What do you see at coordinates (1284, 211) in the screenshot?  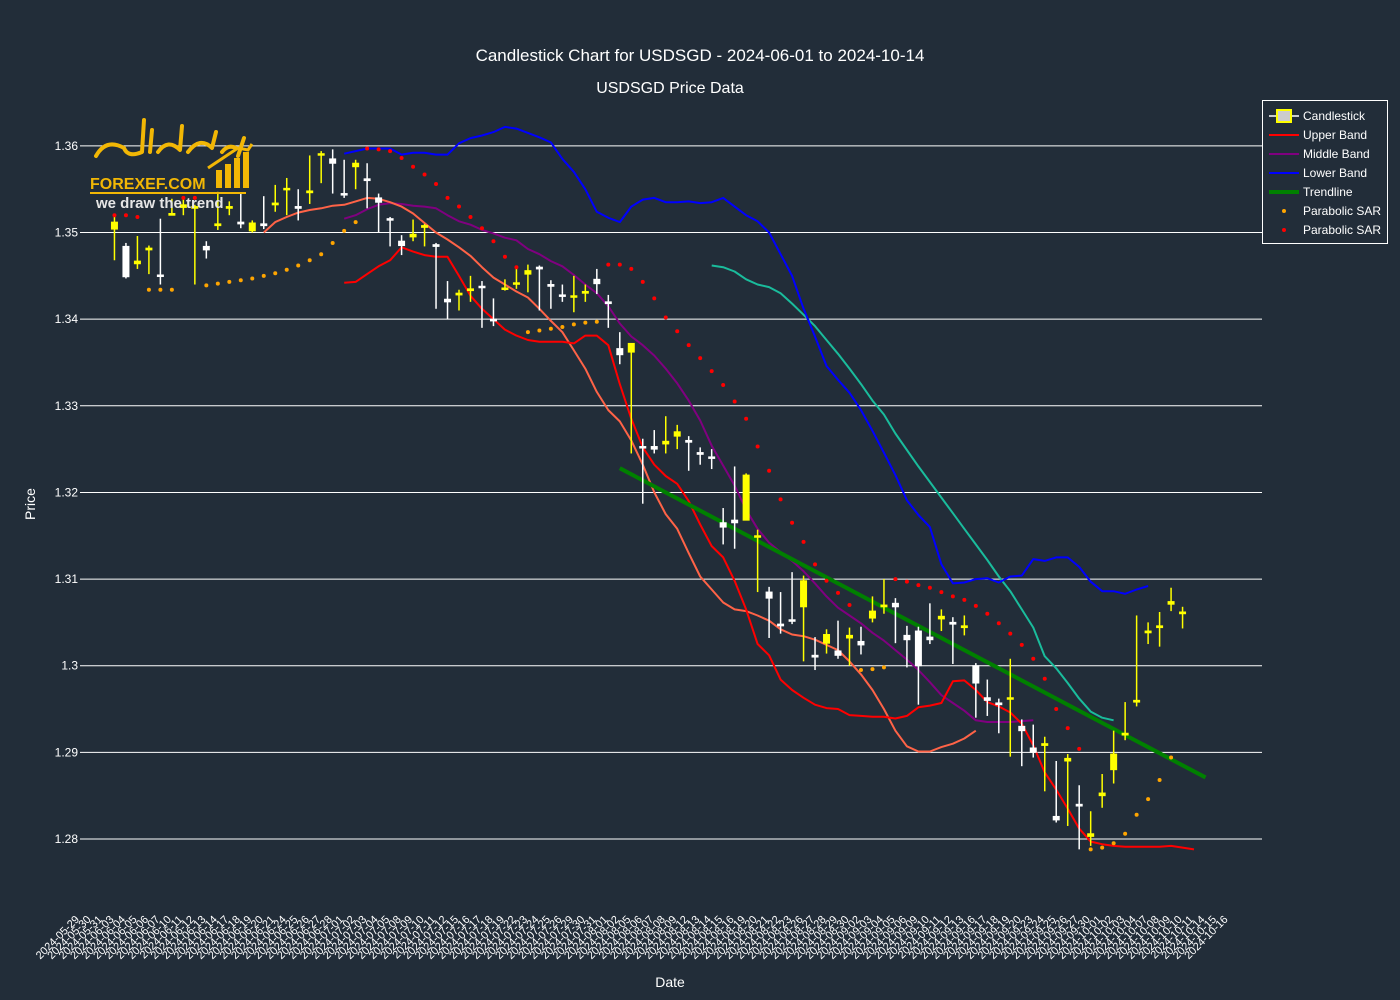 I see `swatch-dot` at bounding box center [1284, 211].